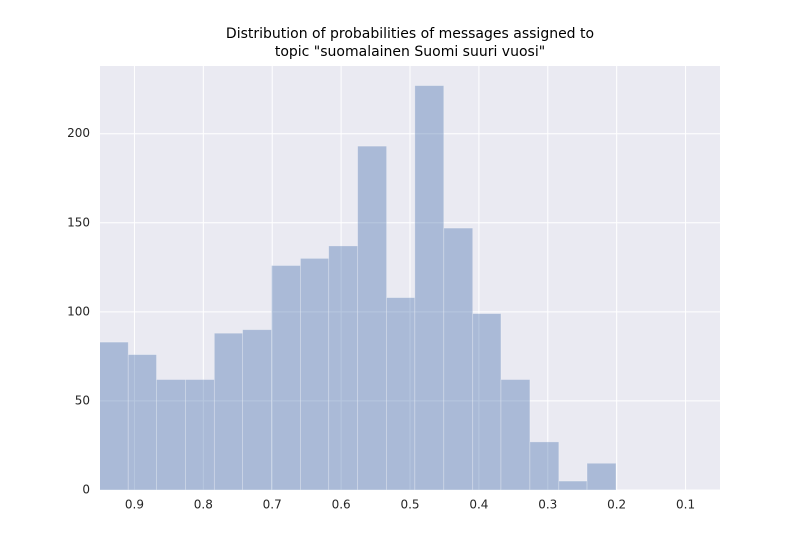  Describe the element at coordinates (78, 311) in the screenshot. I see `y-tick-label: 100` at that location.